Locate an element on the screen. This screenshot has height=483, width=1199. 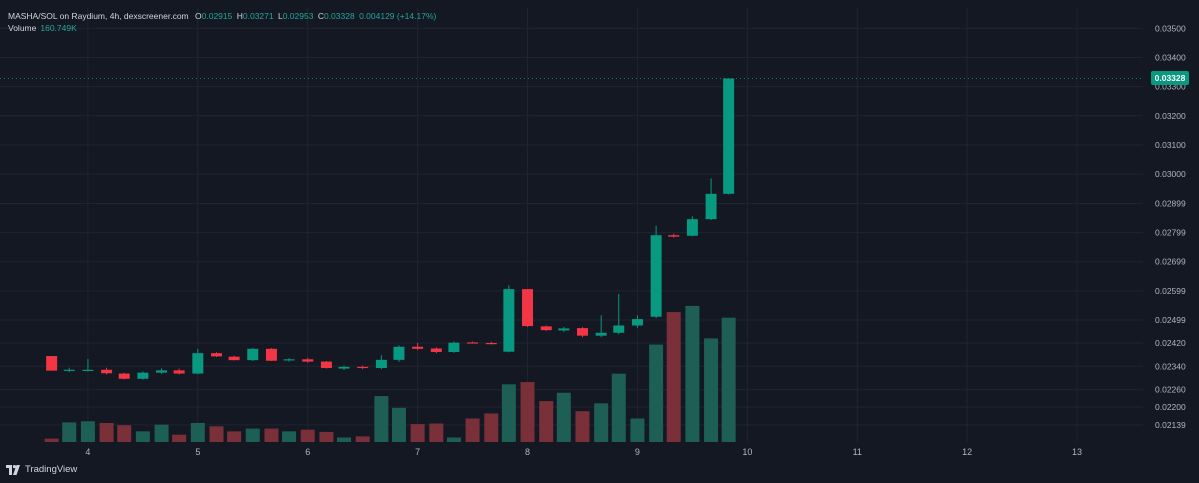
low-label: L is located at coordinates (280, 16).